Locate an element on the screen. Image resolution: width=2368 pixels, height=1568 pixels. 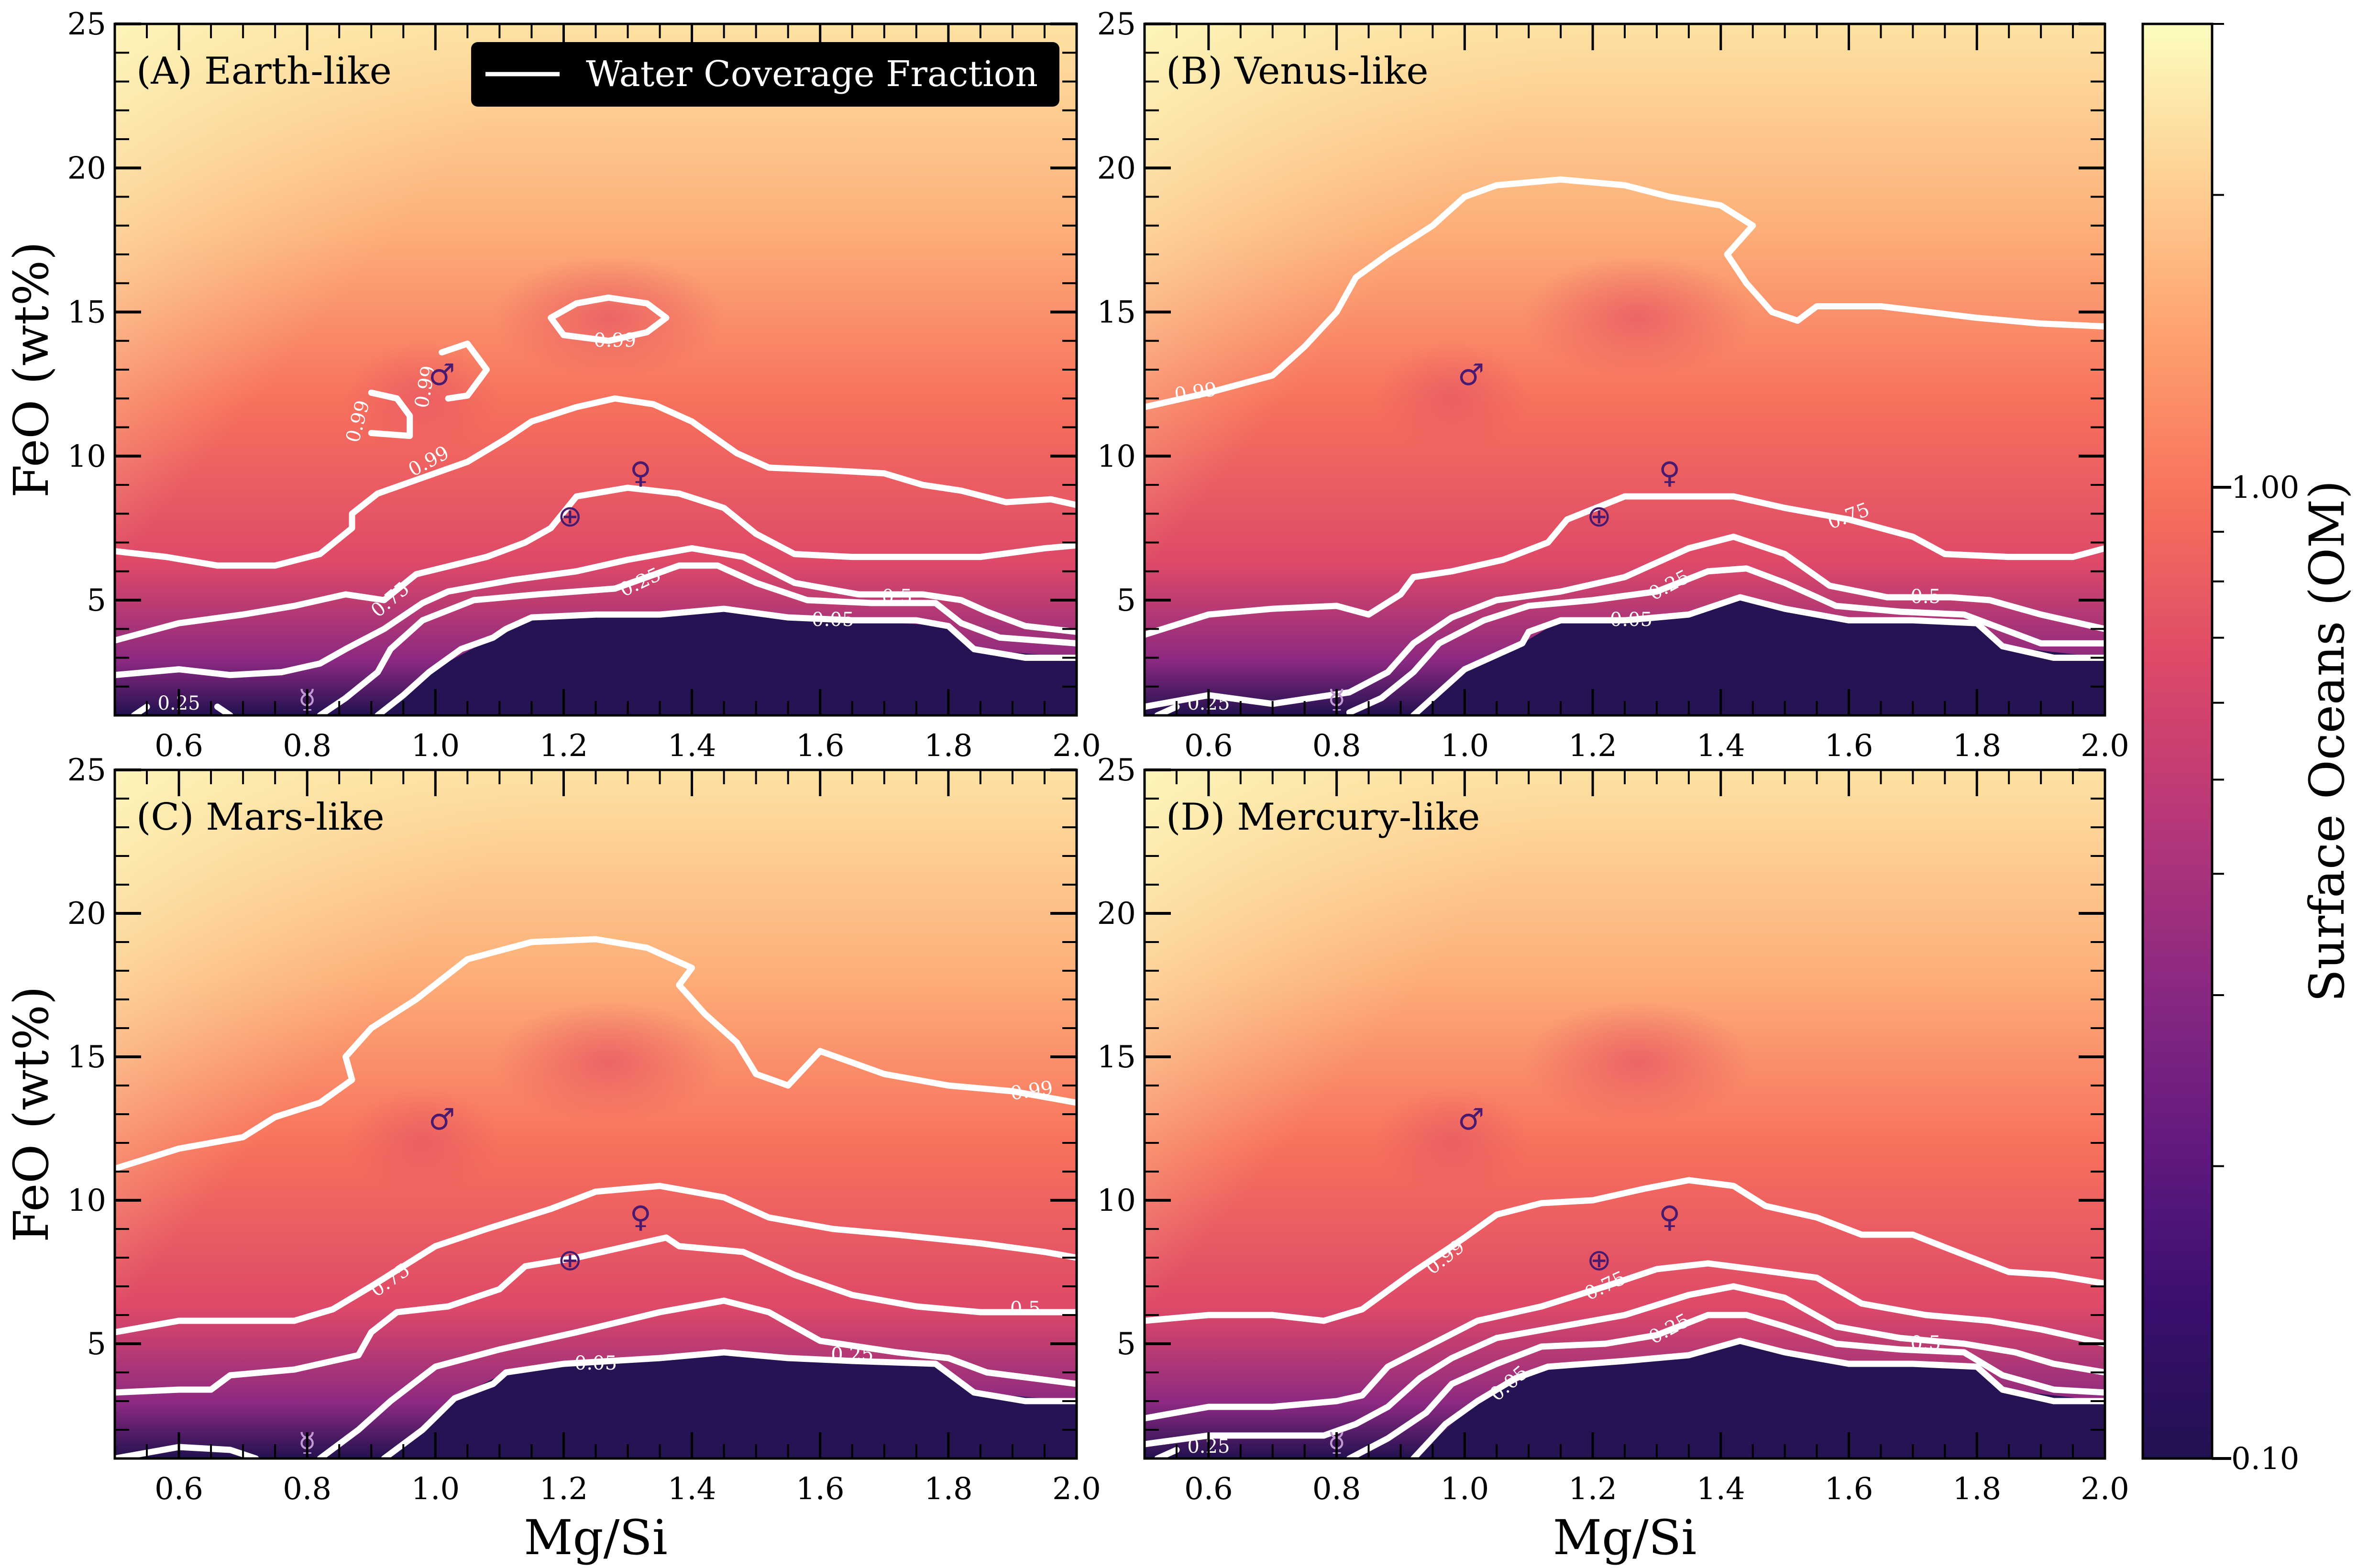
legend-box is located at coordinates (765, 74).